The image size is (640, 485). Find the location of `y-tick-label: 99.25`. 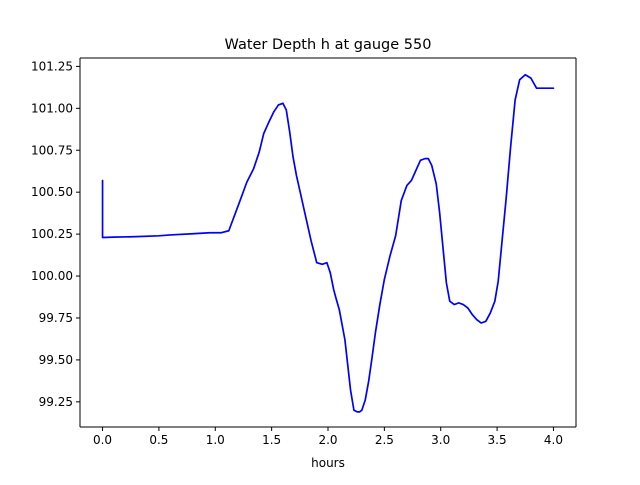

y-tick-label: 99.25 is located at coordinates (56, 402).